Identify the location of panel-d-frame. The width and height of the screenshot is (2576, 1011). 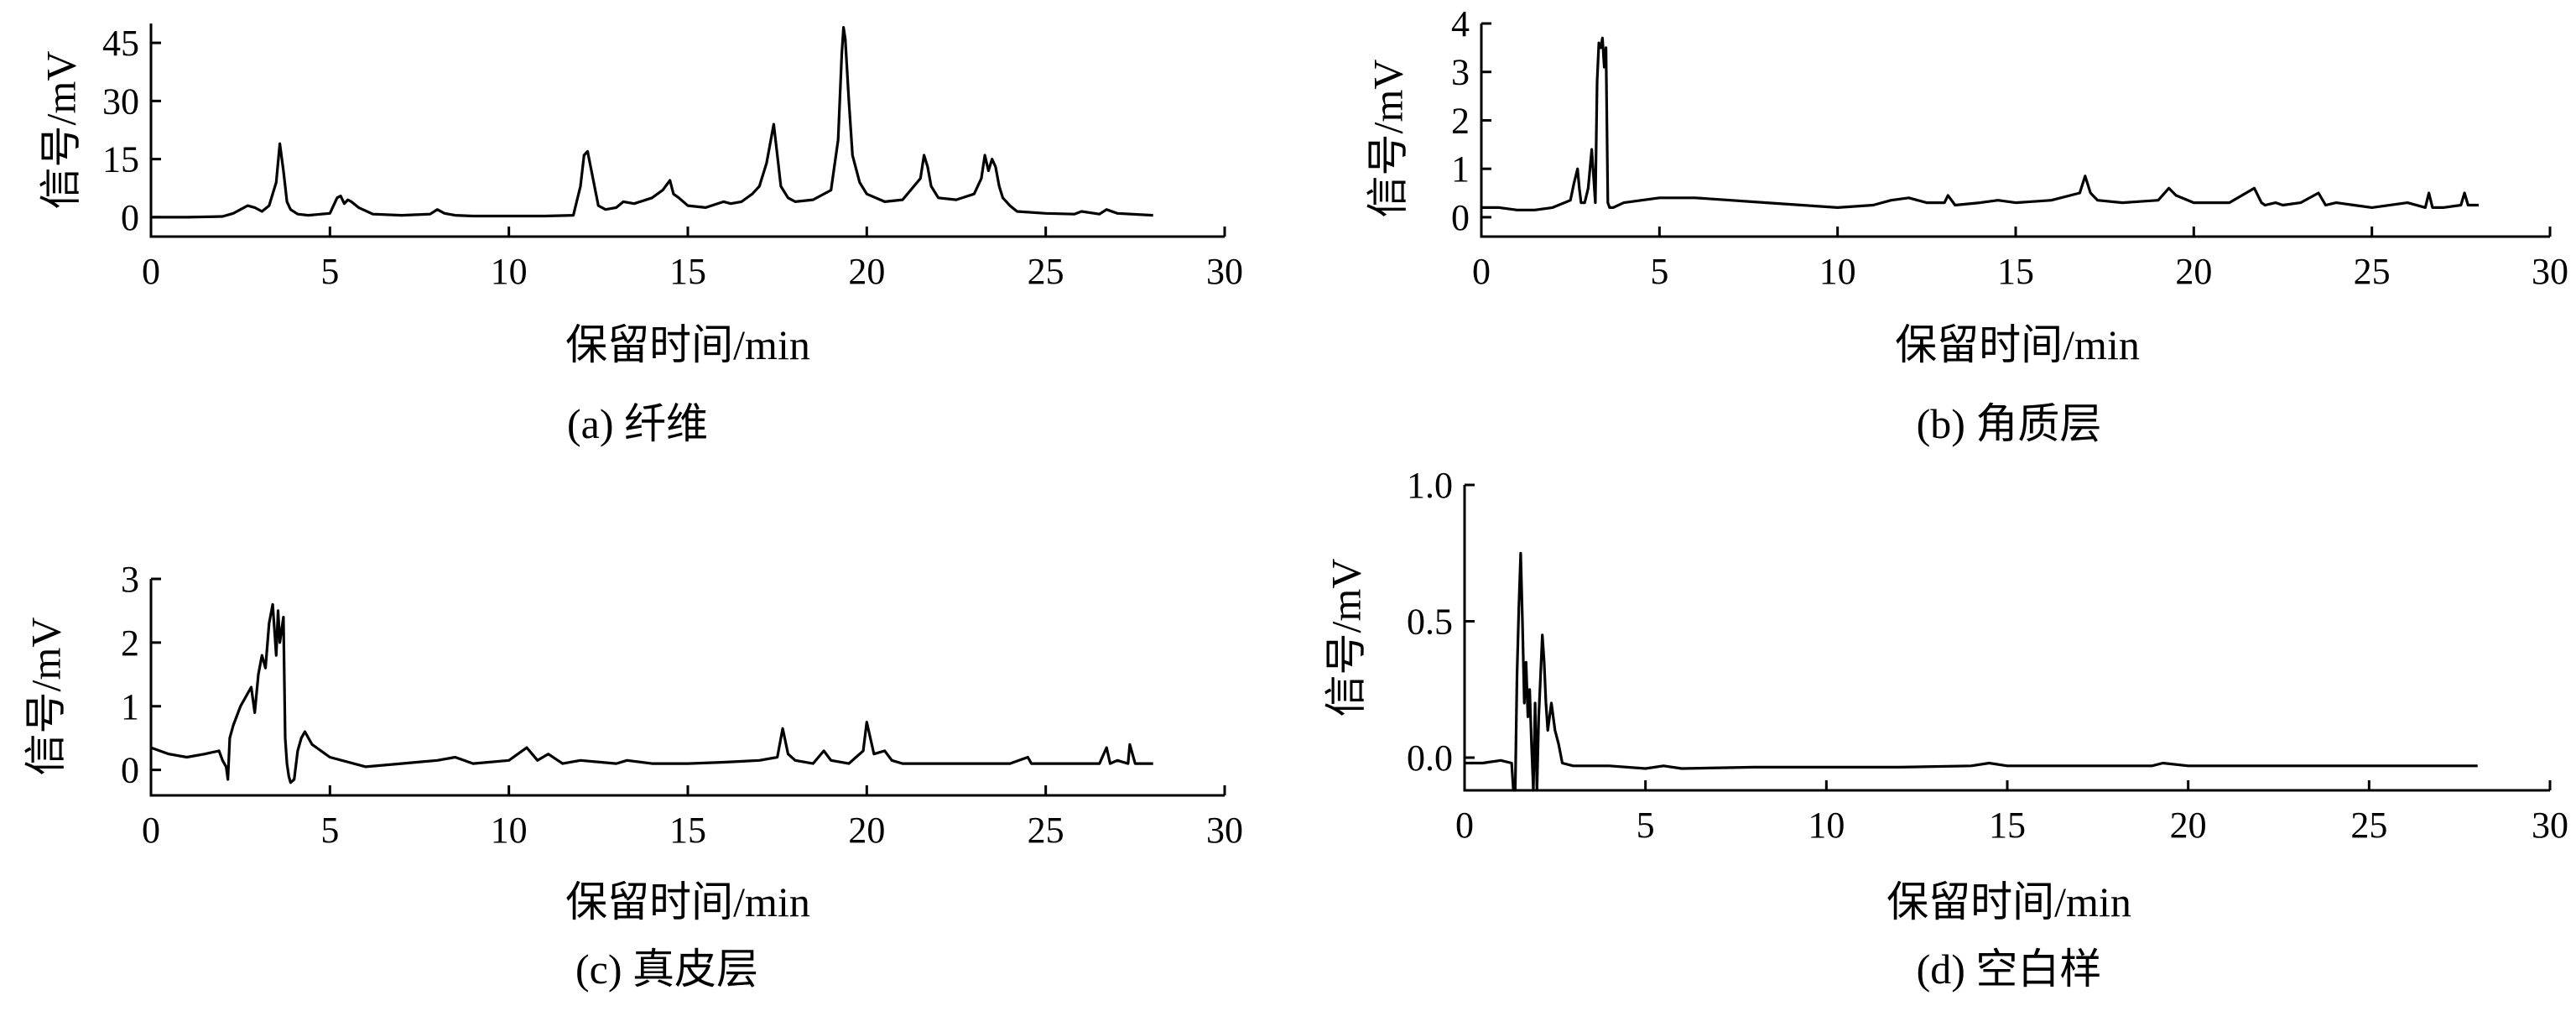
(2006, 638).